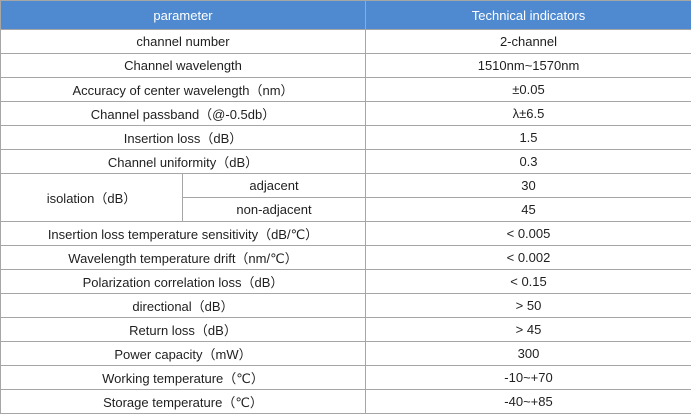 This screenshot has width=691, height=414. Describe the element at coordinates (183, 42) in the screenshot. I see `param-cell: channel number` at that location.